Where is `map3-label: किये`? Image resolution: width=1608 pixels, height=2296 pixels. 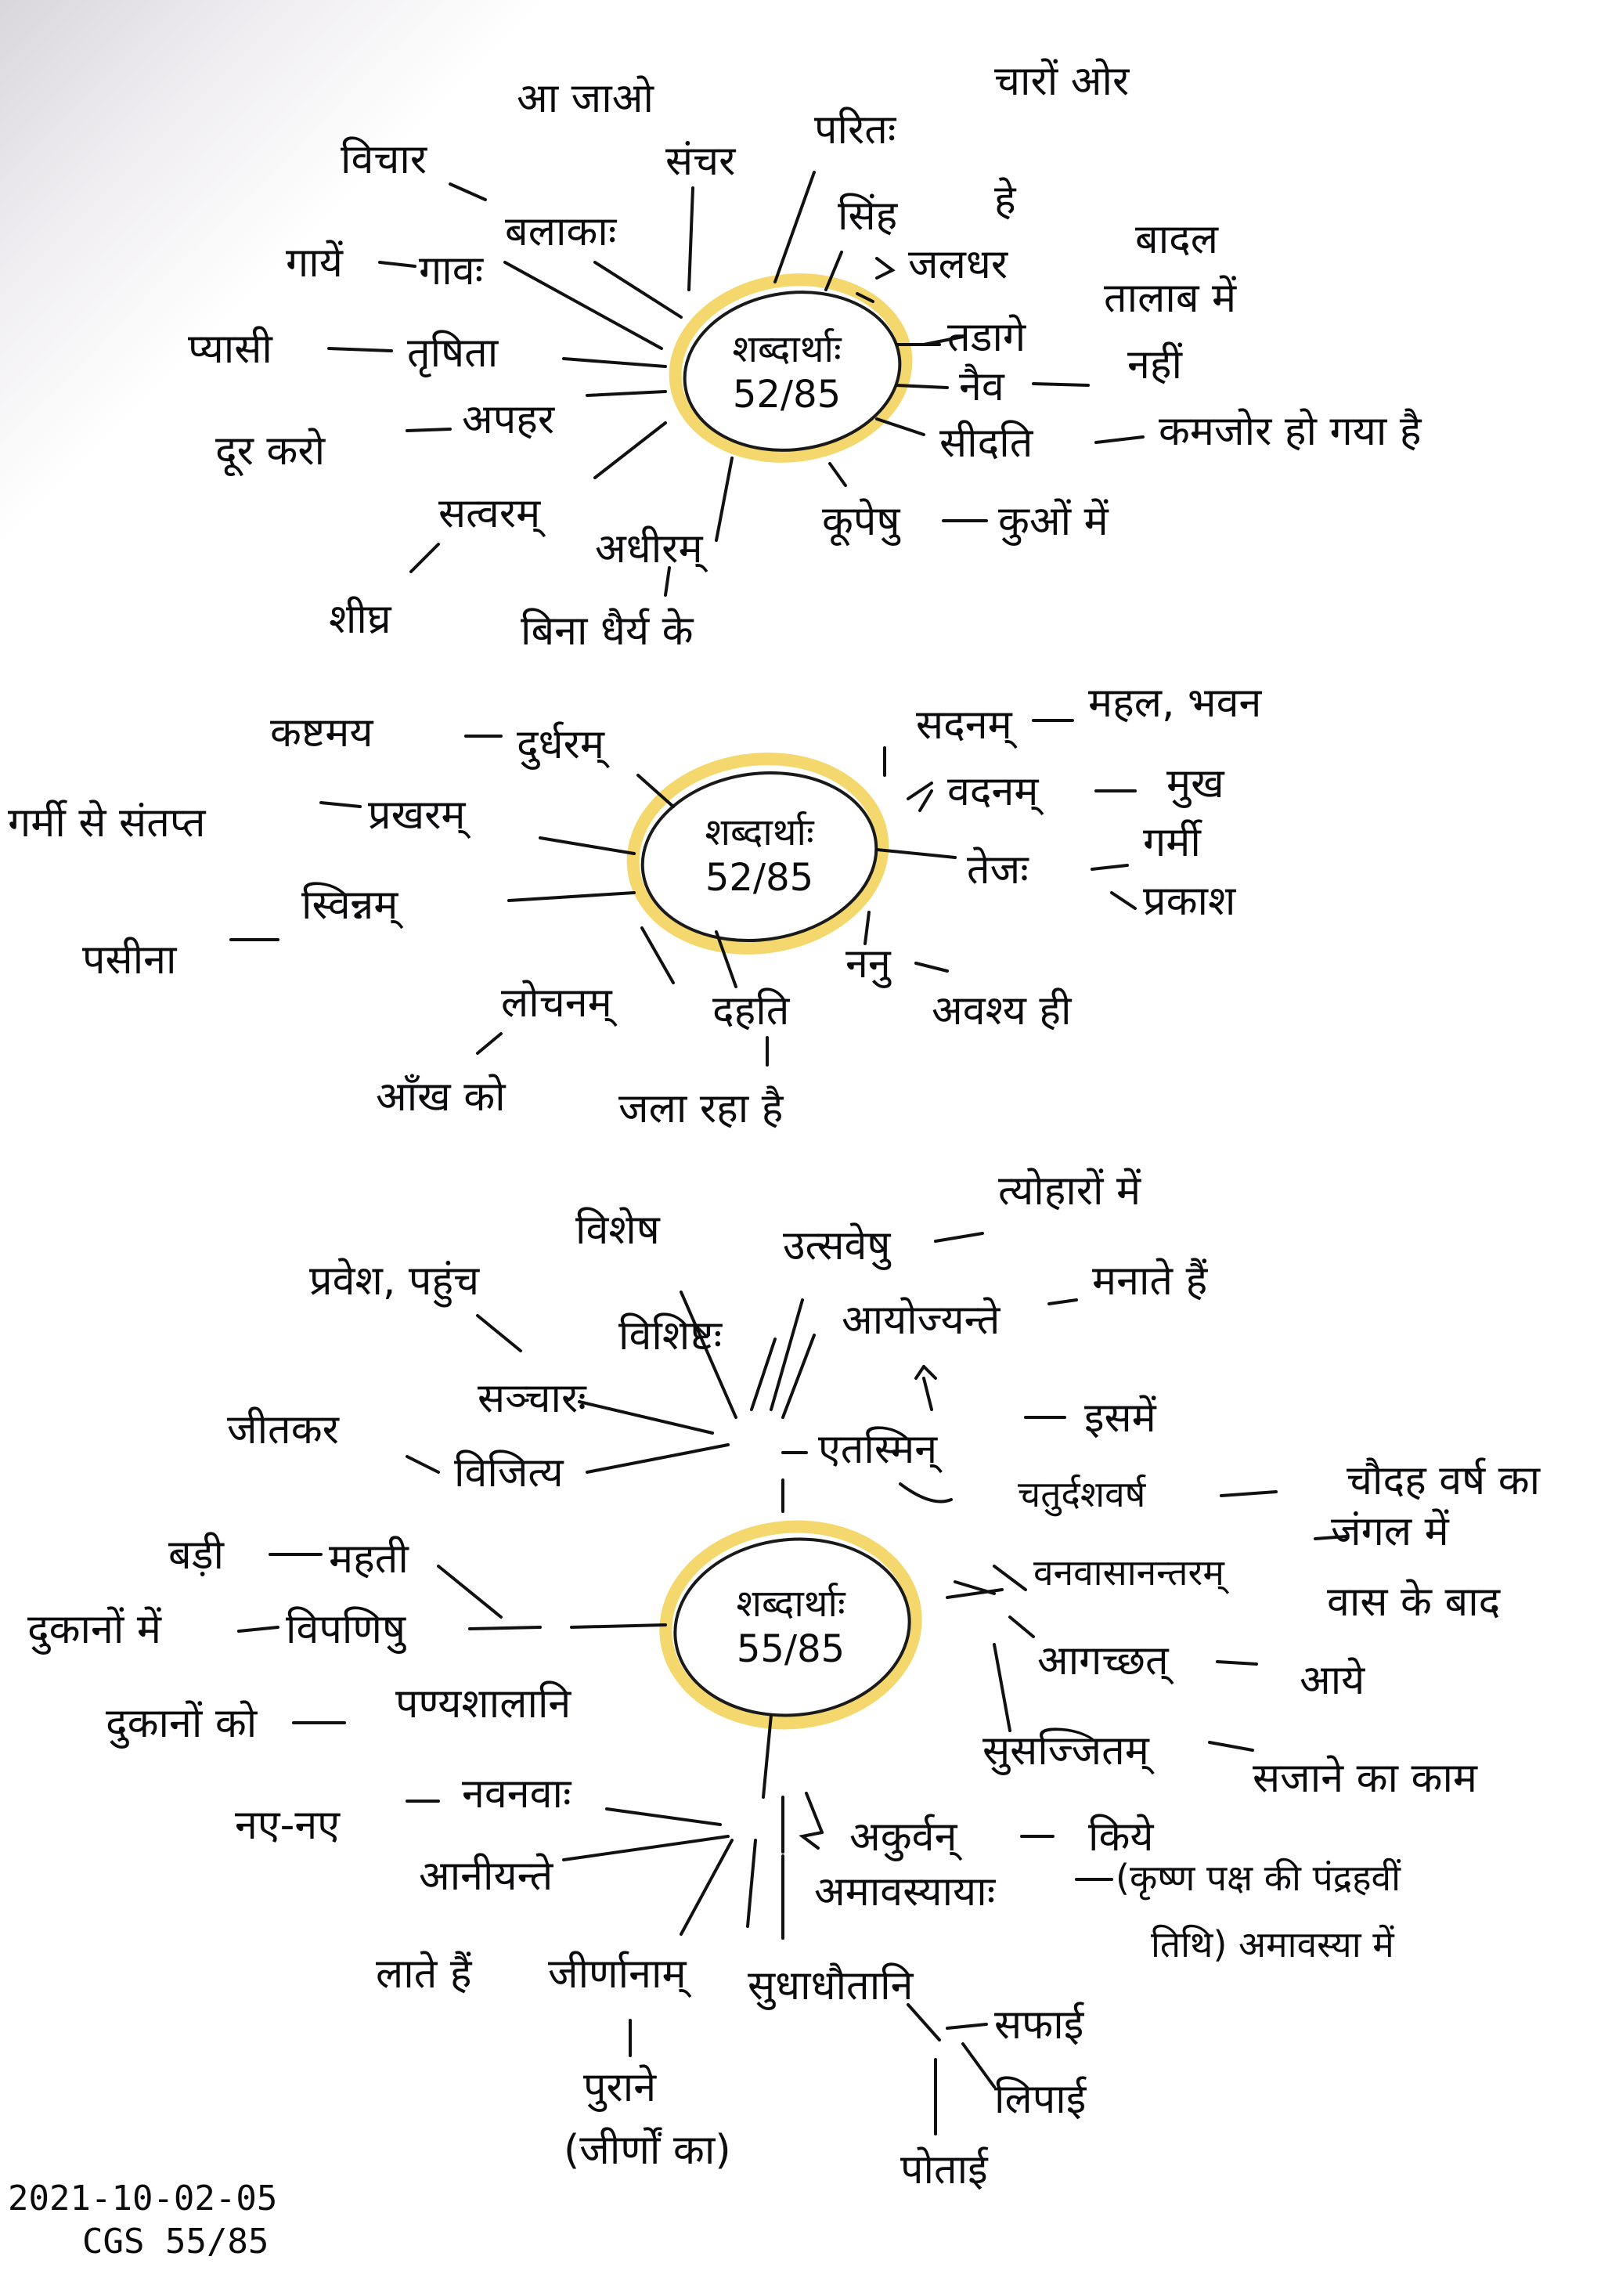 map3-label: किये is located at coordinates (1121, 1837).